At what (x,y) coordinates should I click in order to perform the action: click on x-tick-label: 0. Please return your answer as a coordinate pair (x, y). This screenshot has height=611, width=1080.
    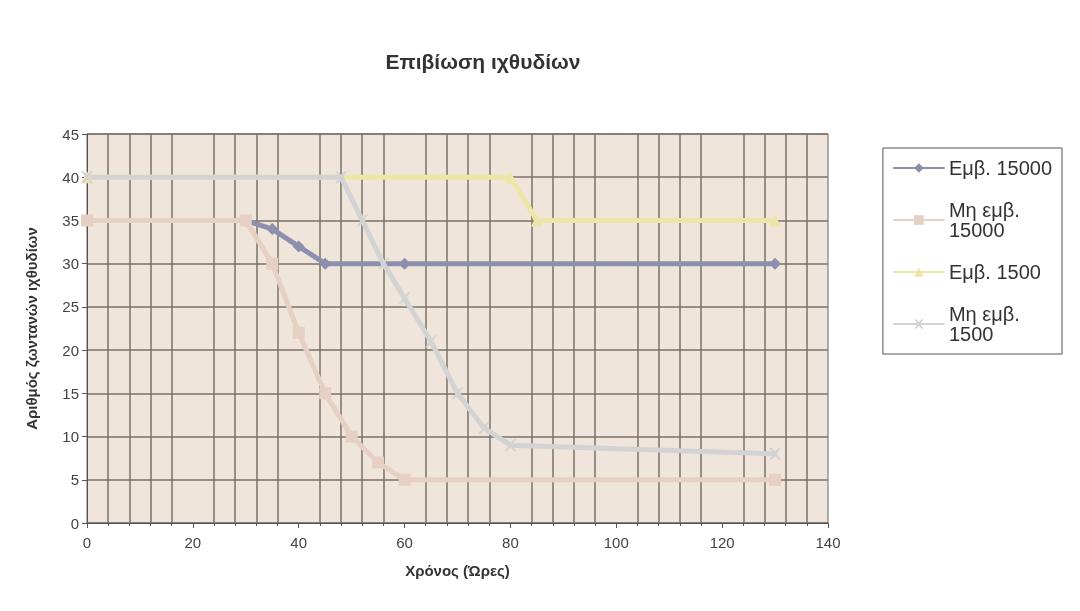
    Looking at the image, I should click on (87, 542).